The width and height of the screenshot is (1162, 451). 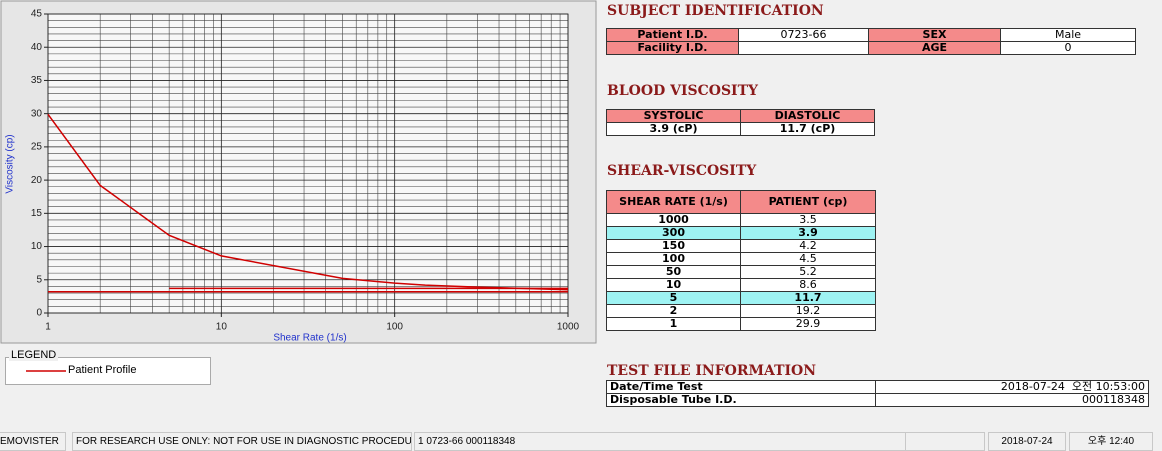 I want to click on legend: LEGEND Patient Profile, so click(x=108, y=367).